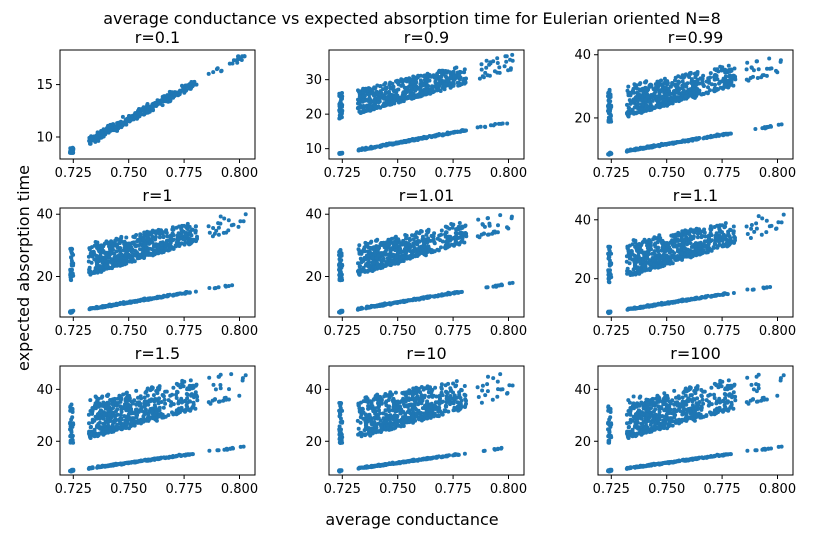 This screenshot has height=534, width=825. What do you see at coordinates (44, 277) in the screenshot?
I see `y-tick-label: 20` at bounding box center [44, 277].